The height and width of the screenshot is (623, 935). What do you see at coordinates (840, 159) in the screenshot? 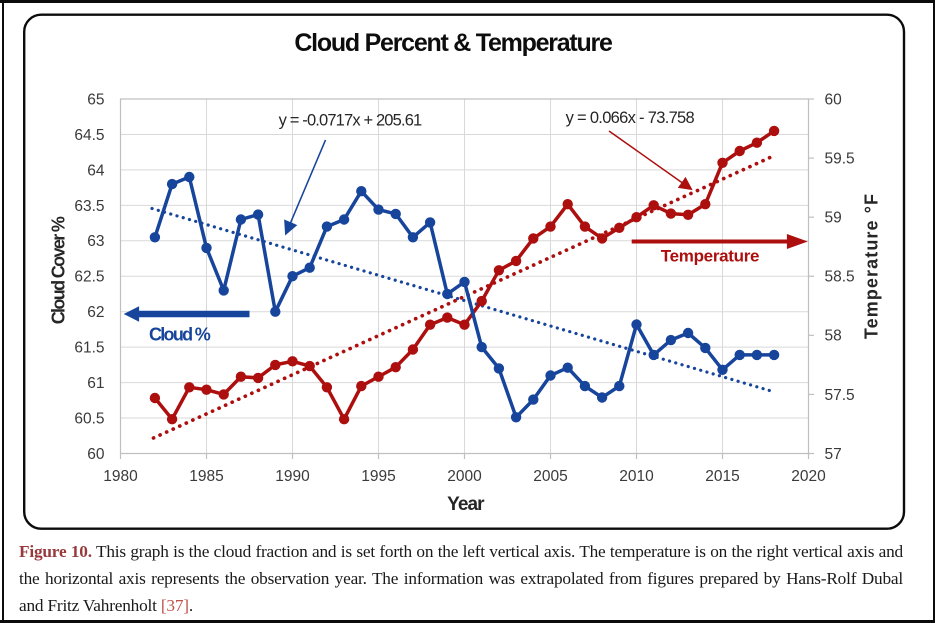
I see `svg-text: 59.5` at bounding box center [840, 159].